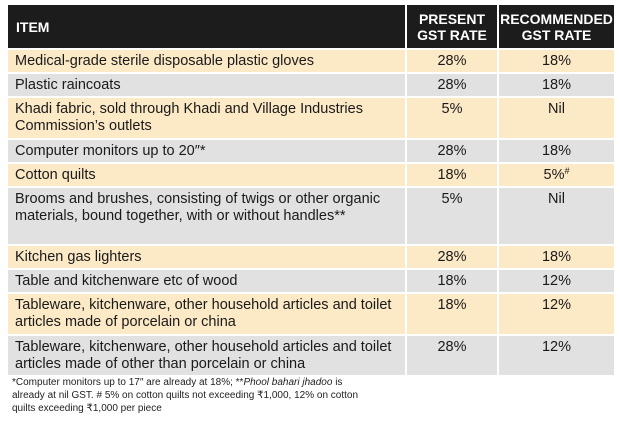 The image size is (620, 421). I want to click on header-recommended-gst-rate: RECOMMENDED GST RATE, so click(556, 27).